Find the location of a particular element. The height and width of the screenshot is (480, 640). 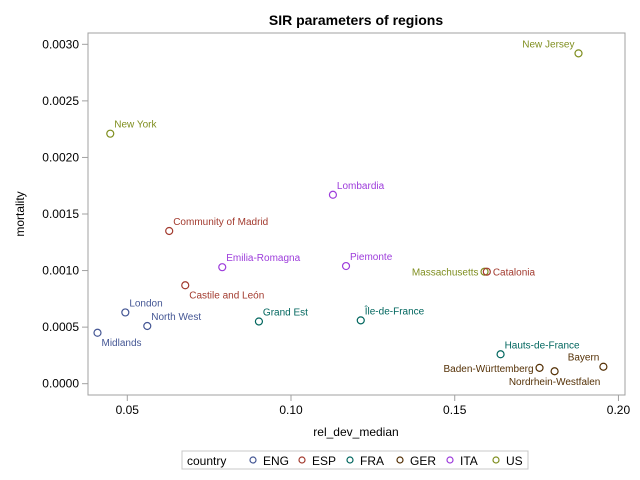

point-label: Emilia-Romagna is located at coordinates (263, 258).